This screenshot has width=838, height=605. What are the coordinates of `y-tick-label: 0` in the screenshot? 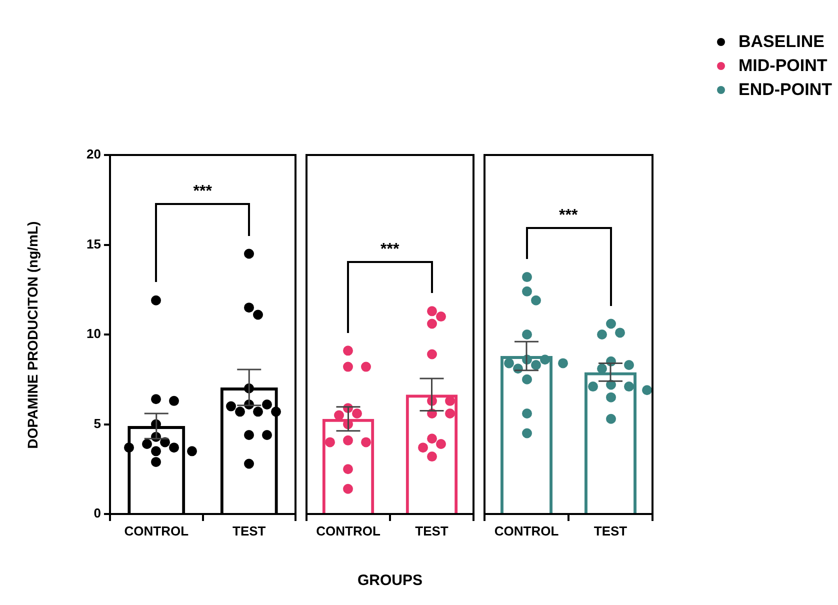 It's located at (97, 513).